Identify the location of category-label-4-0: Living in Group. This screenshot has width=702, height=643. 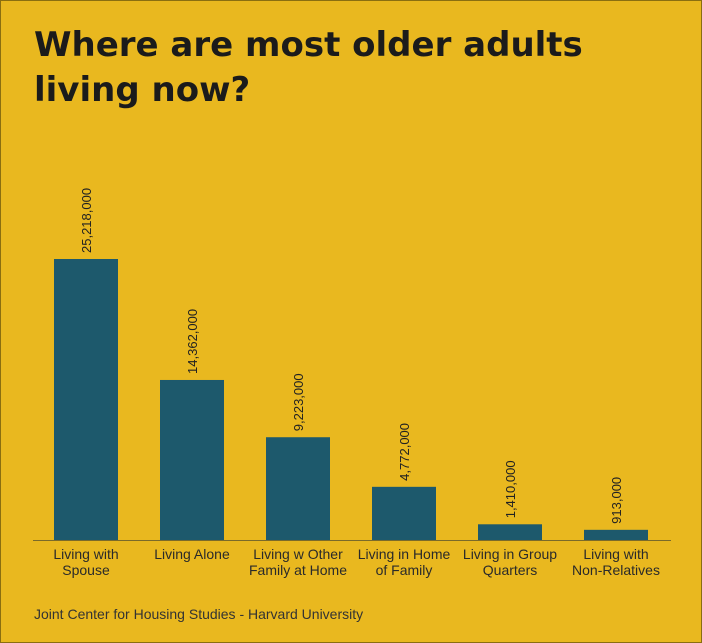
(510, 554).